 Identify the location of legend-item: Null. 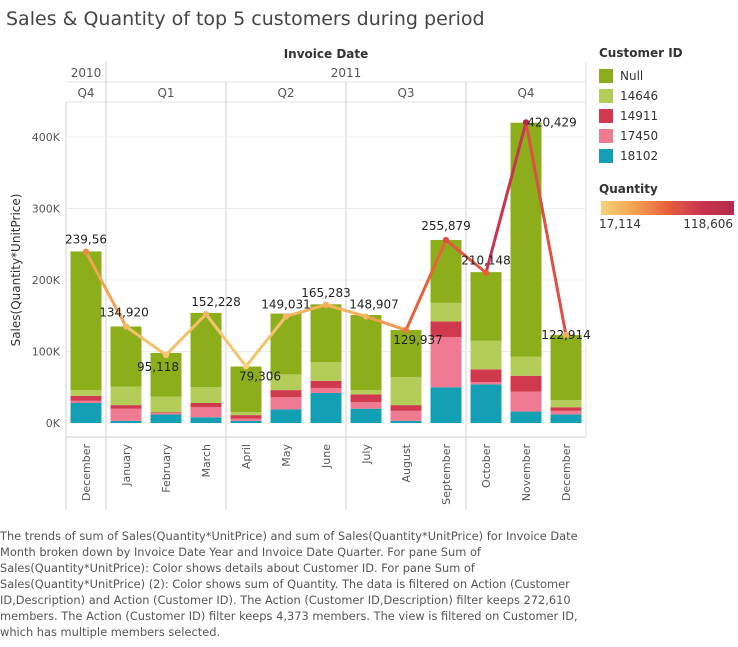
(668, 76).